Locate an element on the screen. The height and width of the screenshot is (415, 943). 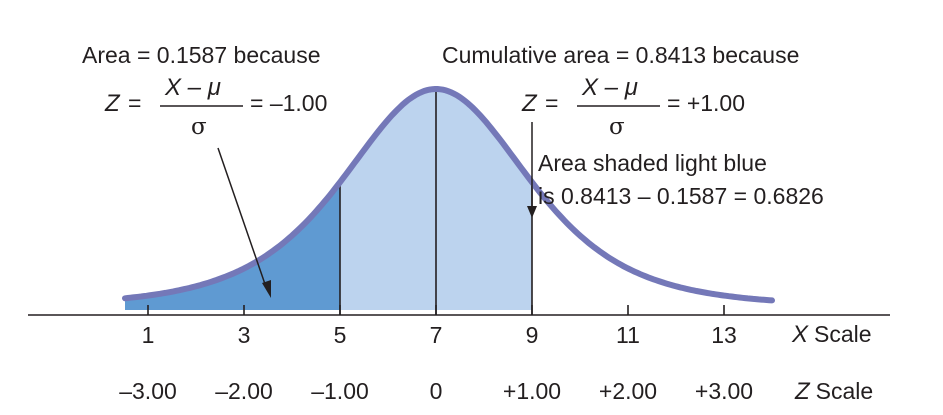
left-z-symbol: Z is located at coordinates (112, 103).